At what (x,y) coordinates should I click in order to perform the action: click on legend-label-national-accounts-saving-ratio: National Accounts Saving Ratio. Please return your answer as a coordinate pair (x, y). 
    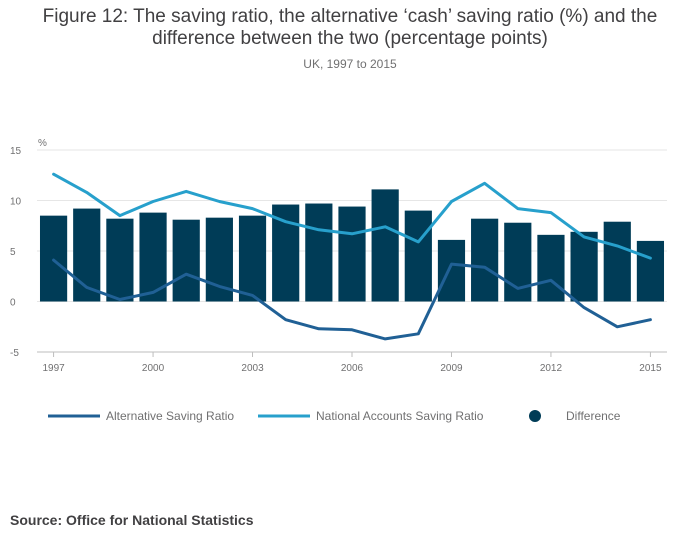
    Looking at the image, I should click on (400, 416).